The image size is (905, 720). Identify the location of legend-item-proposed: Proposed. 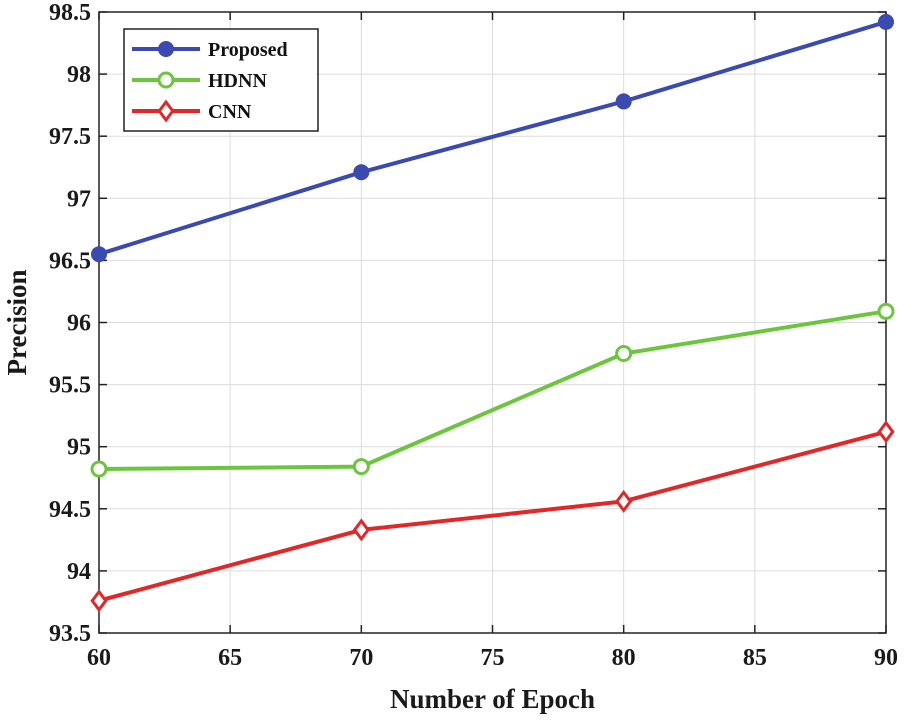
(210, 50).